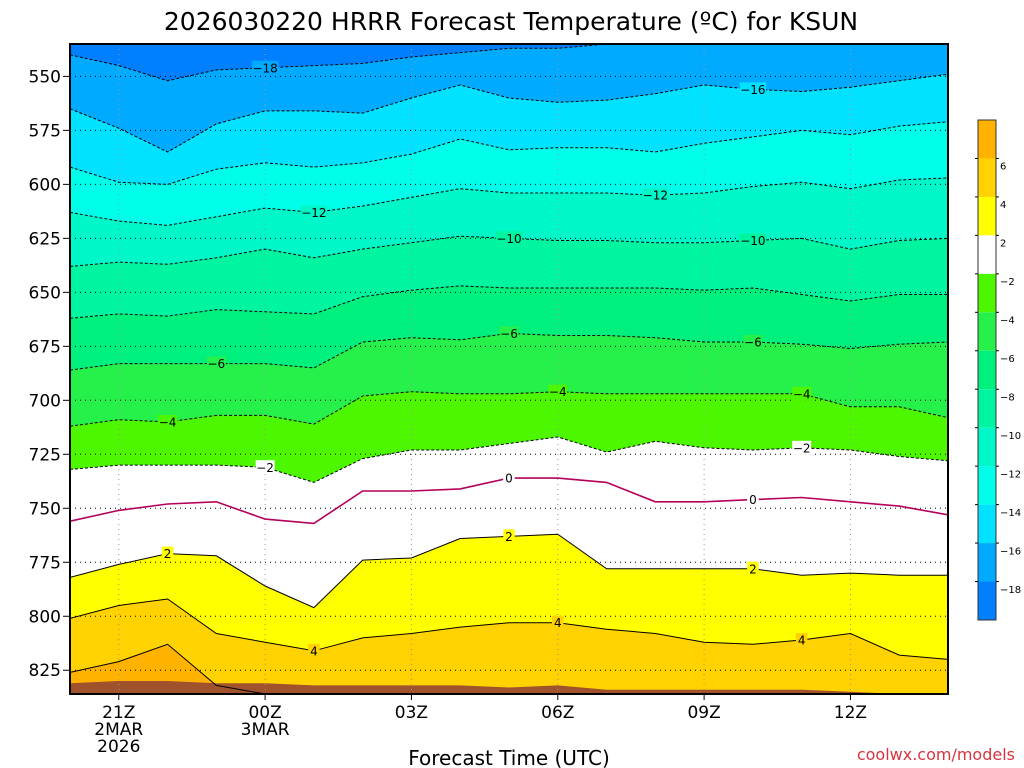 This screenshot has height=768, width=1024. What do you see at coordinates (118, 713) in the screenshot?
I see `x-tick-label: 21Z` at bounding box center [118, 713].